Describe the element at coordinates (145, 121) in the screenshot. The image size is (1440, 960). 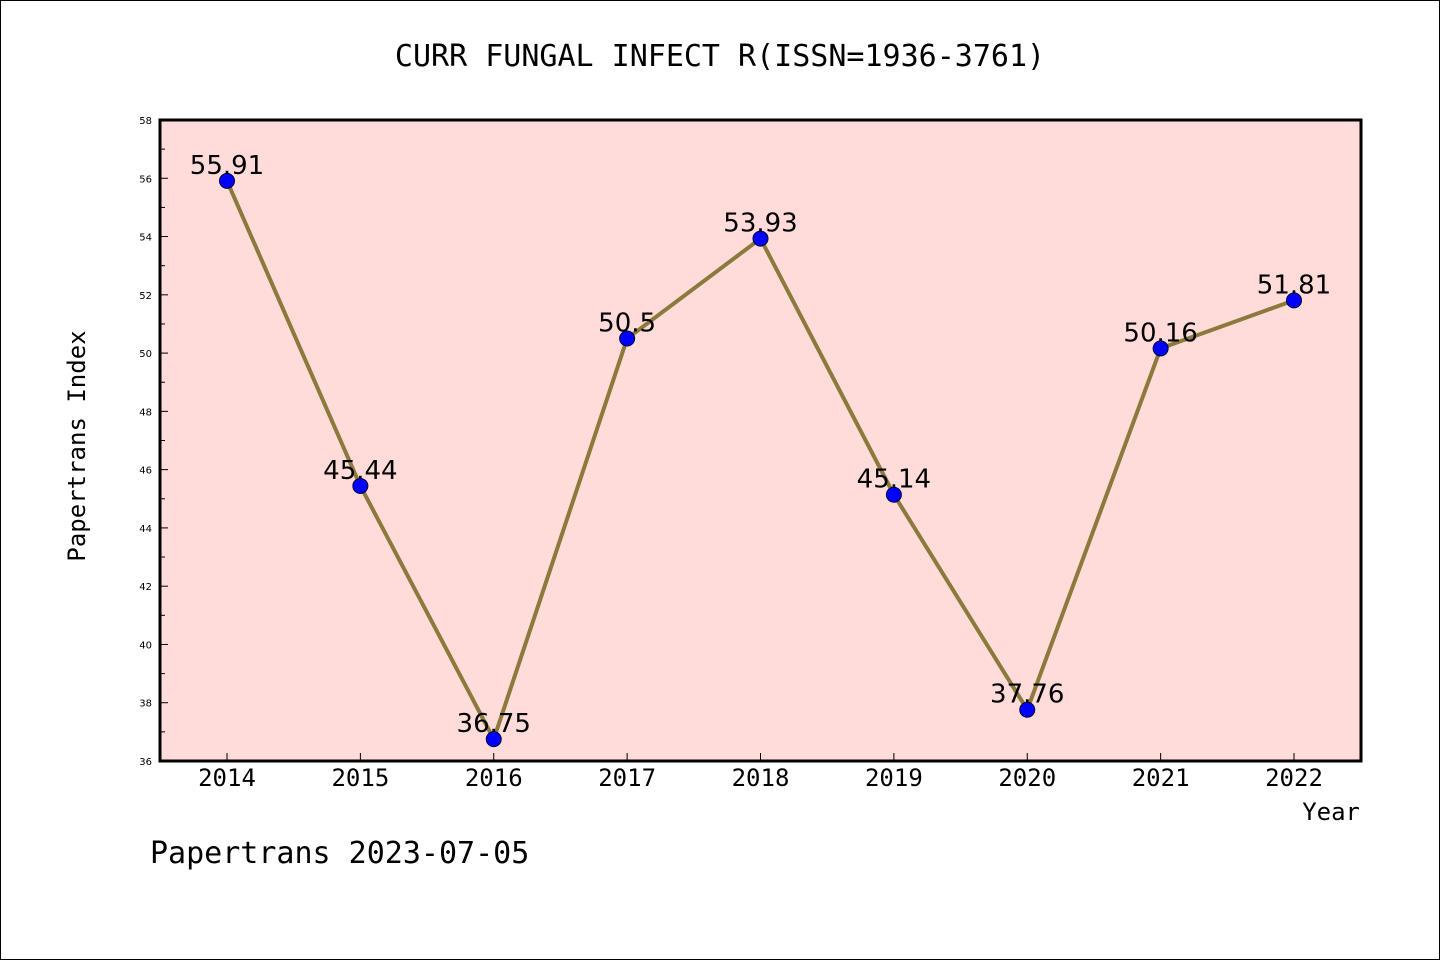
I see `y-tick-label: 58` at that location.